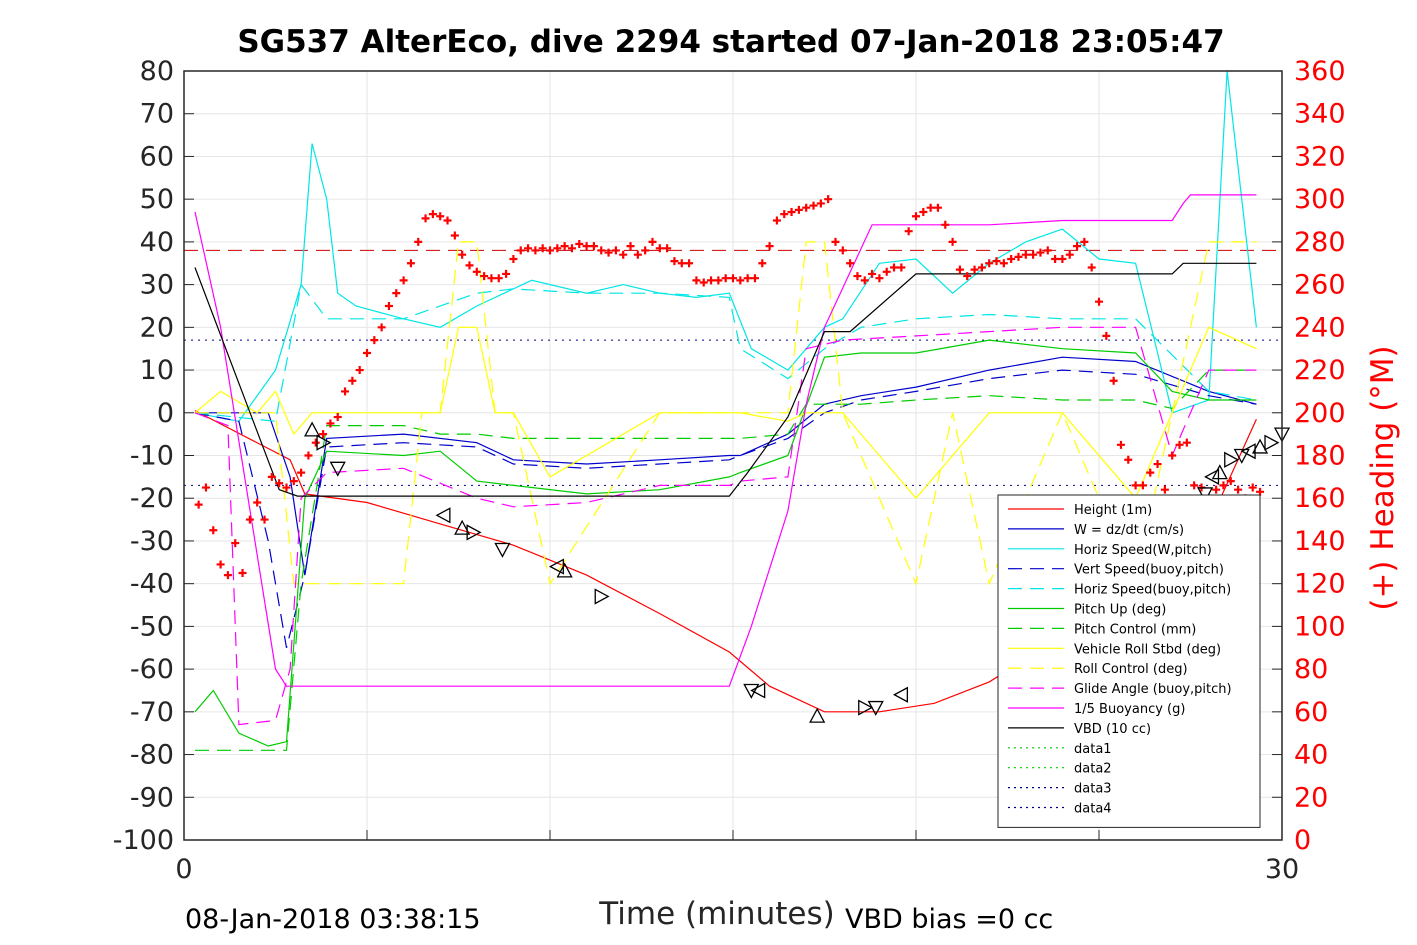 The image size is (1417, 945). I want to click on y-right-tick-label: 360, so click(1320, 71).